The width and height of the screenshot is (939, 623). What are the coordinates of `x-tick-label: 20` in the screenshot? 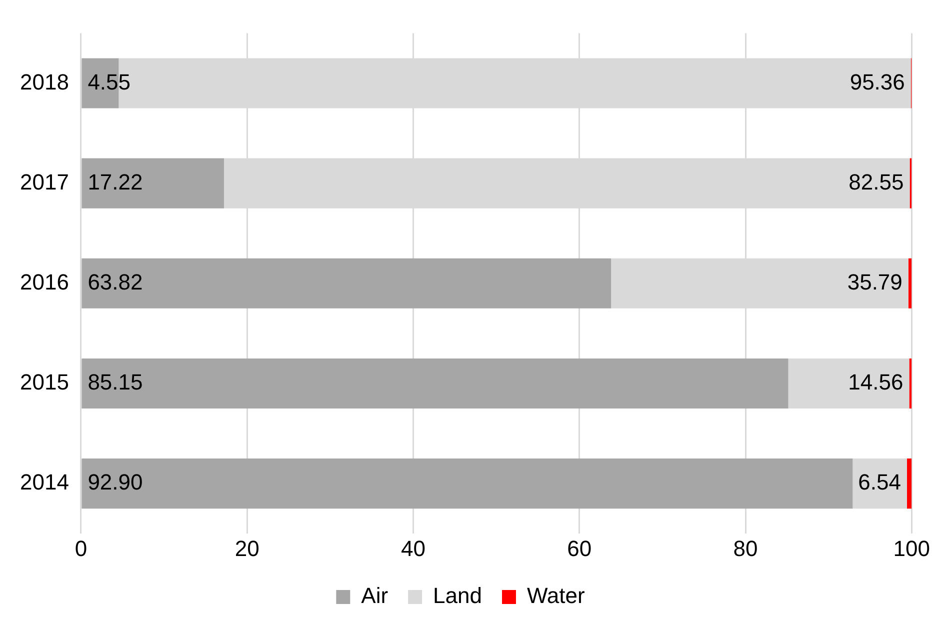 It's located at (247, 548).